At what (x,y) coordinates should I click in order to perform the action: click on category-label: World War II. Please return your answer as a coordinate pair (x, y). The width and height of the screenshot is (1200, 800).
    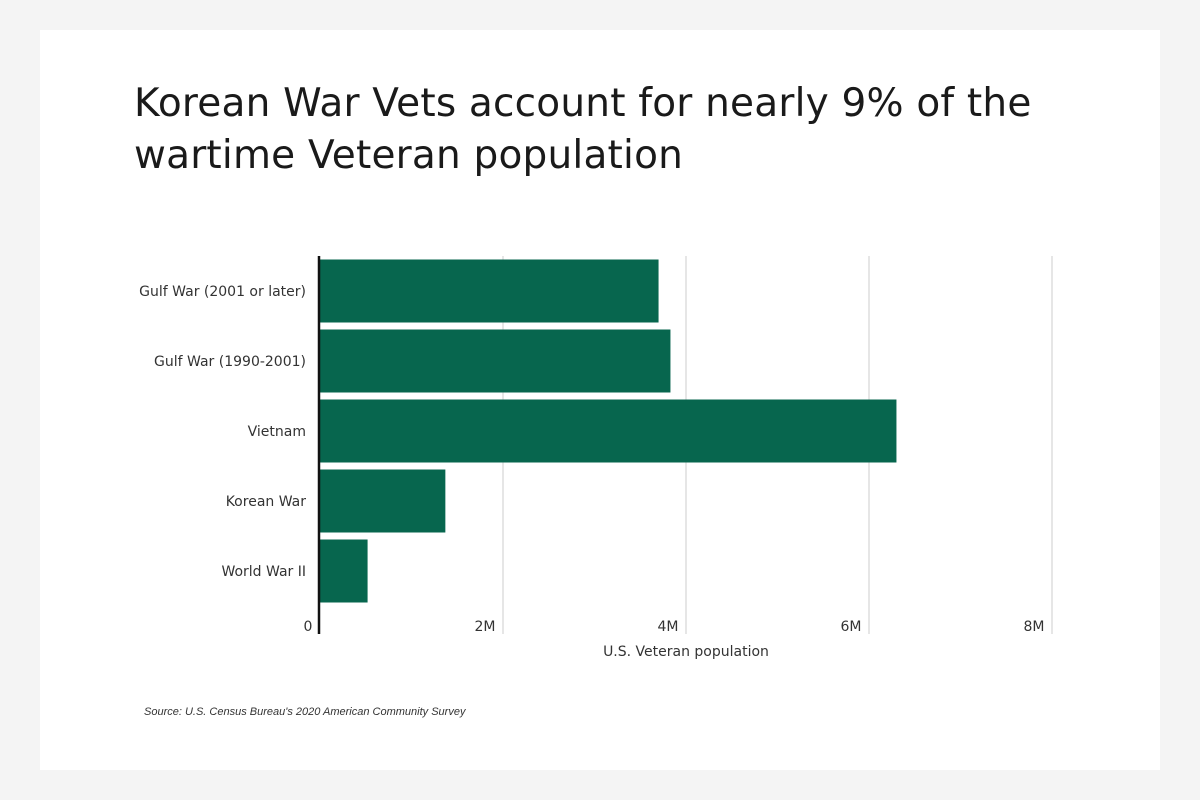
    Looking at the image, I should click on (263, 572).